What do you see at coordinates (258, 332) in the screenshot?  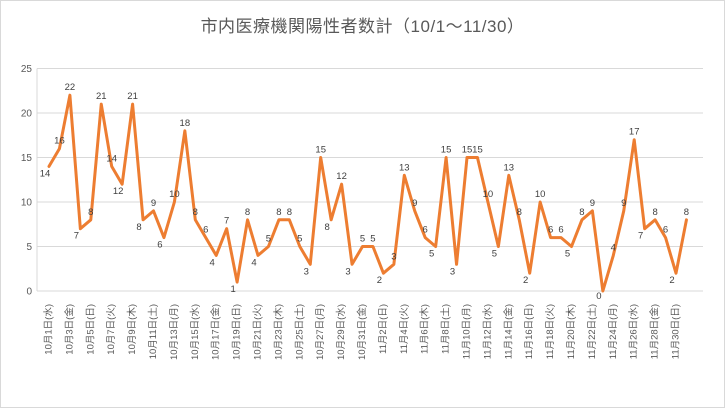 I see `x-tick-label: 10月21日(火)` at bounding box center [258, 332].